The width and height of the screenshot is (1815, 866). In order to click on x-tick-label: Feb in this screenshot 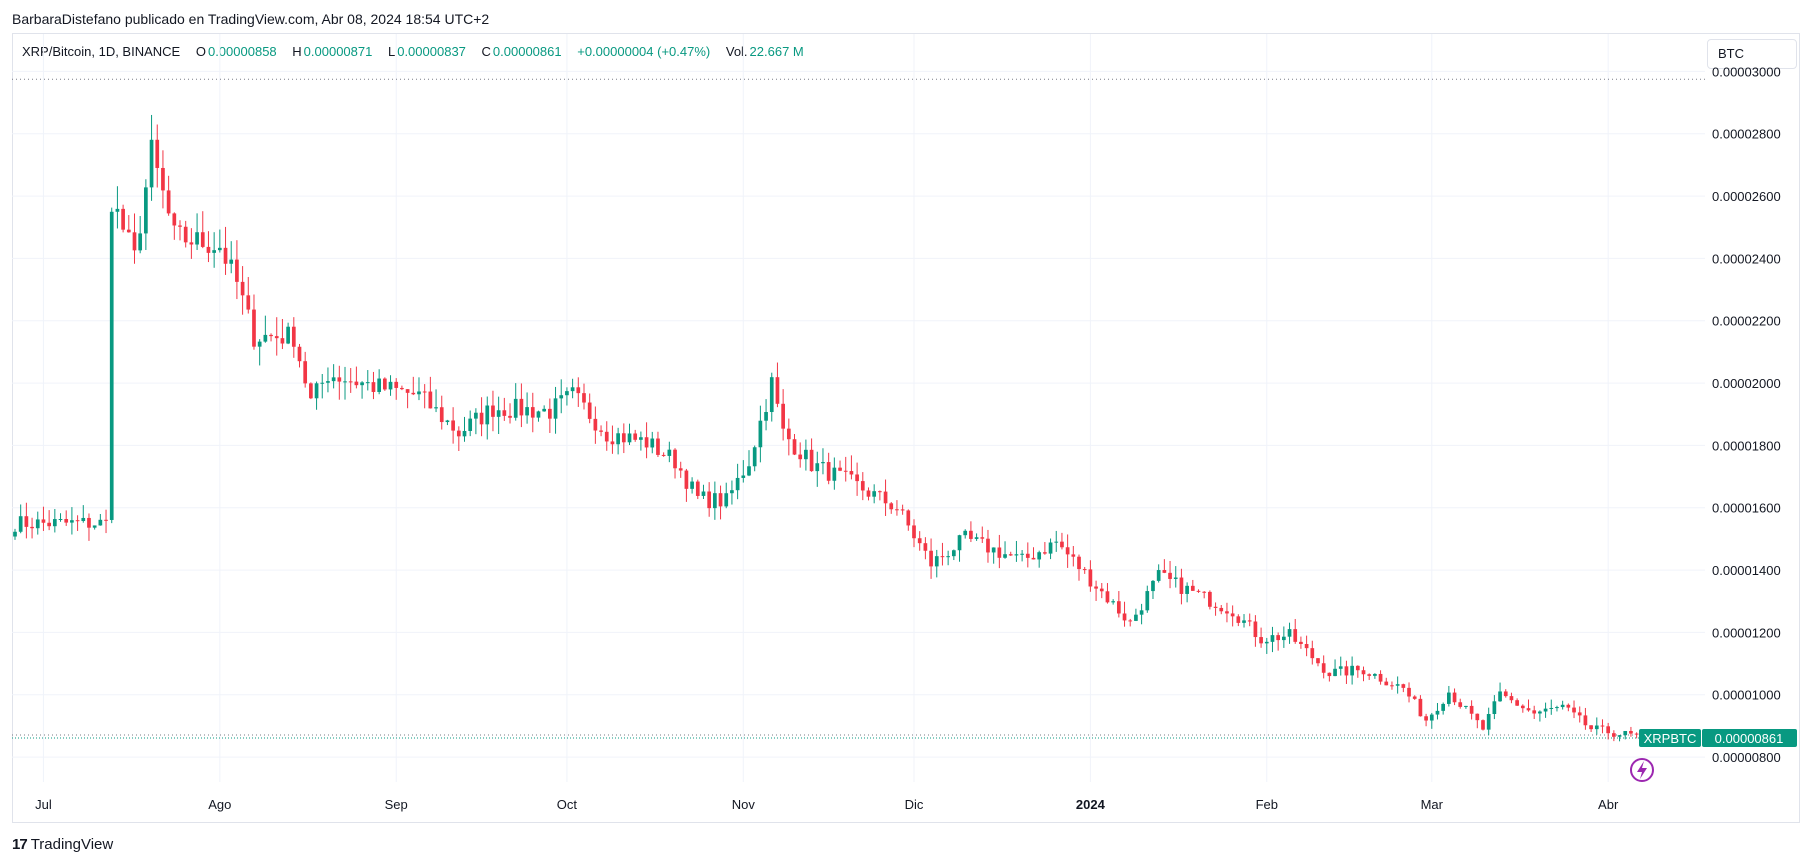, I will do `click(1267, 804)`.